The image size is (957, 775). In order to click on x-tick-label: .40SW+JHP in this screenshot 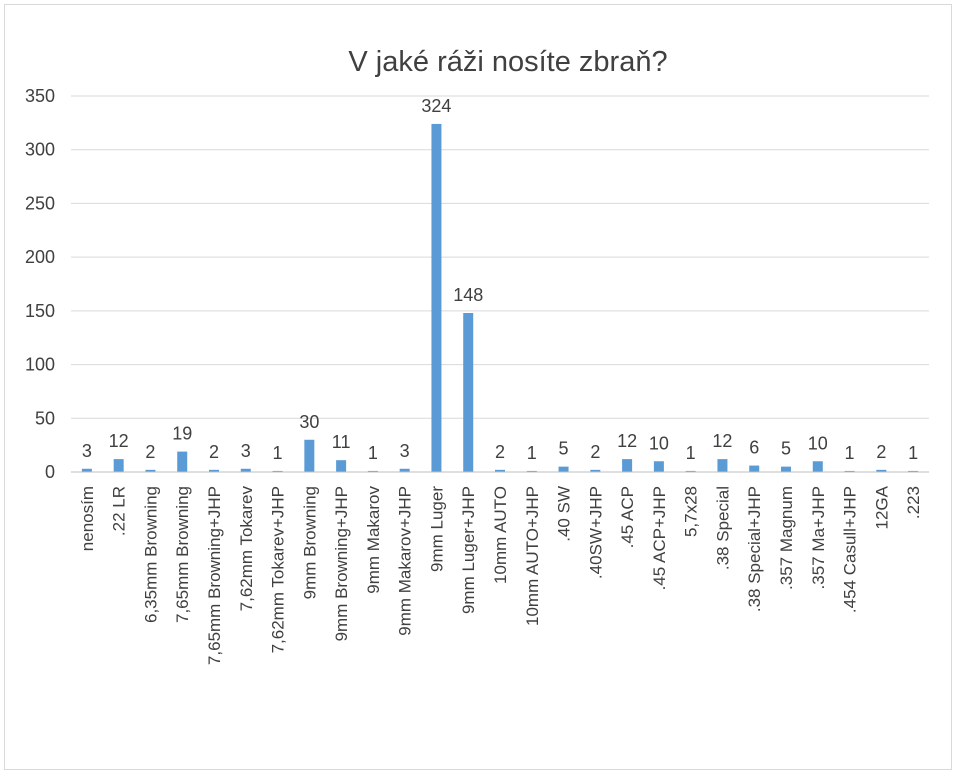, I will do `click(595, 532)`.